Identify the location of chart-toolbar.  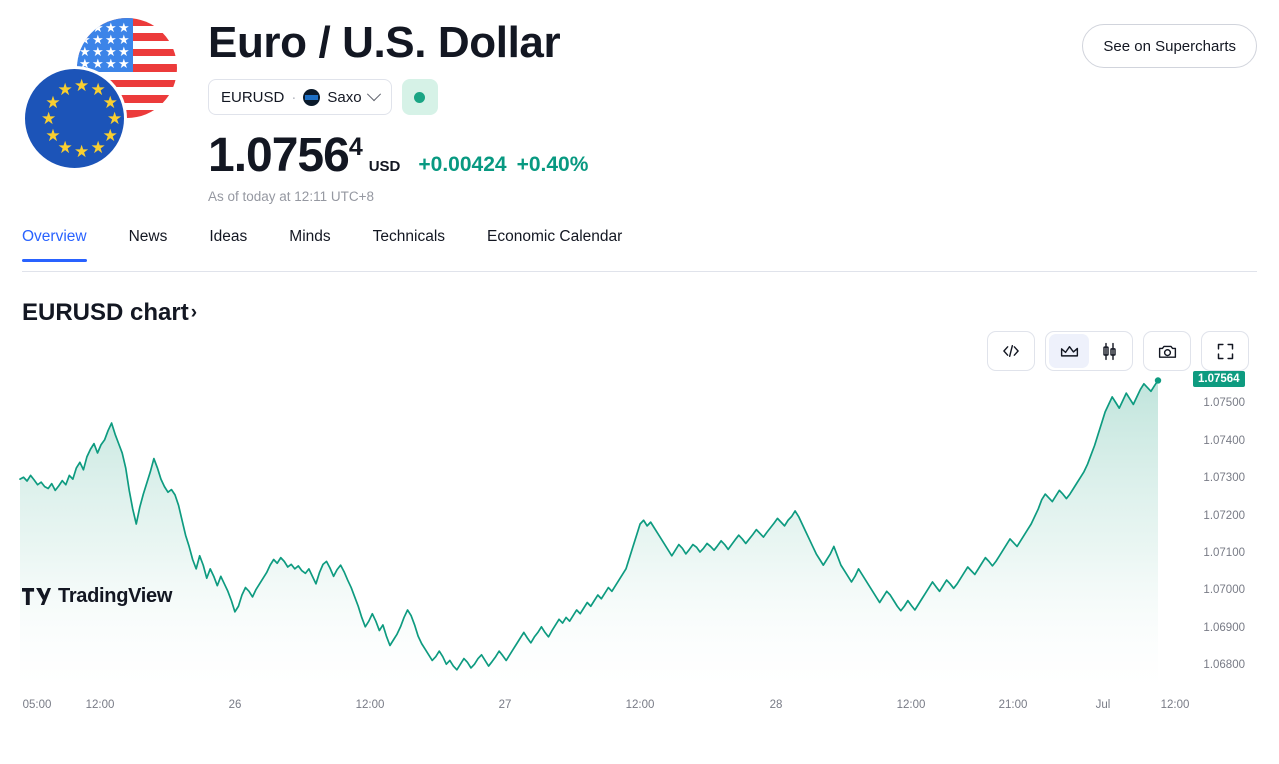
(1118, 351).